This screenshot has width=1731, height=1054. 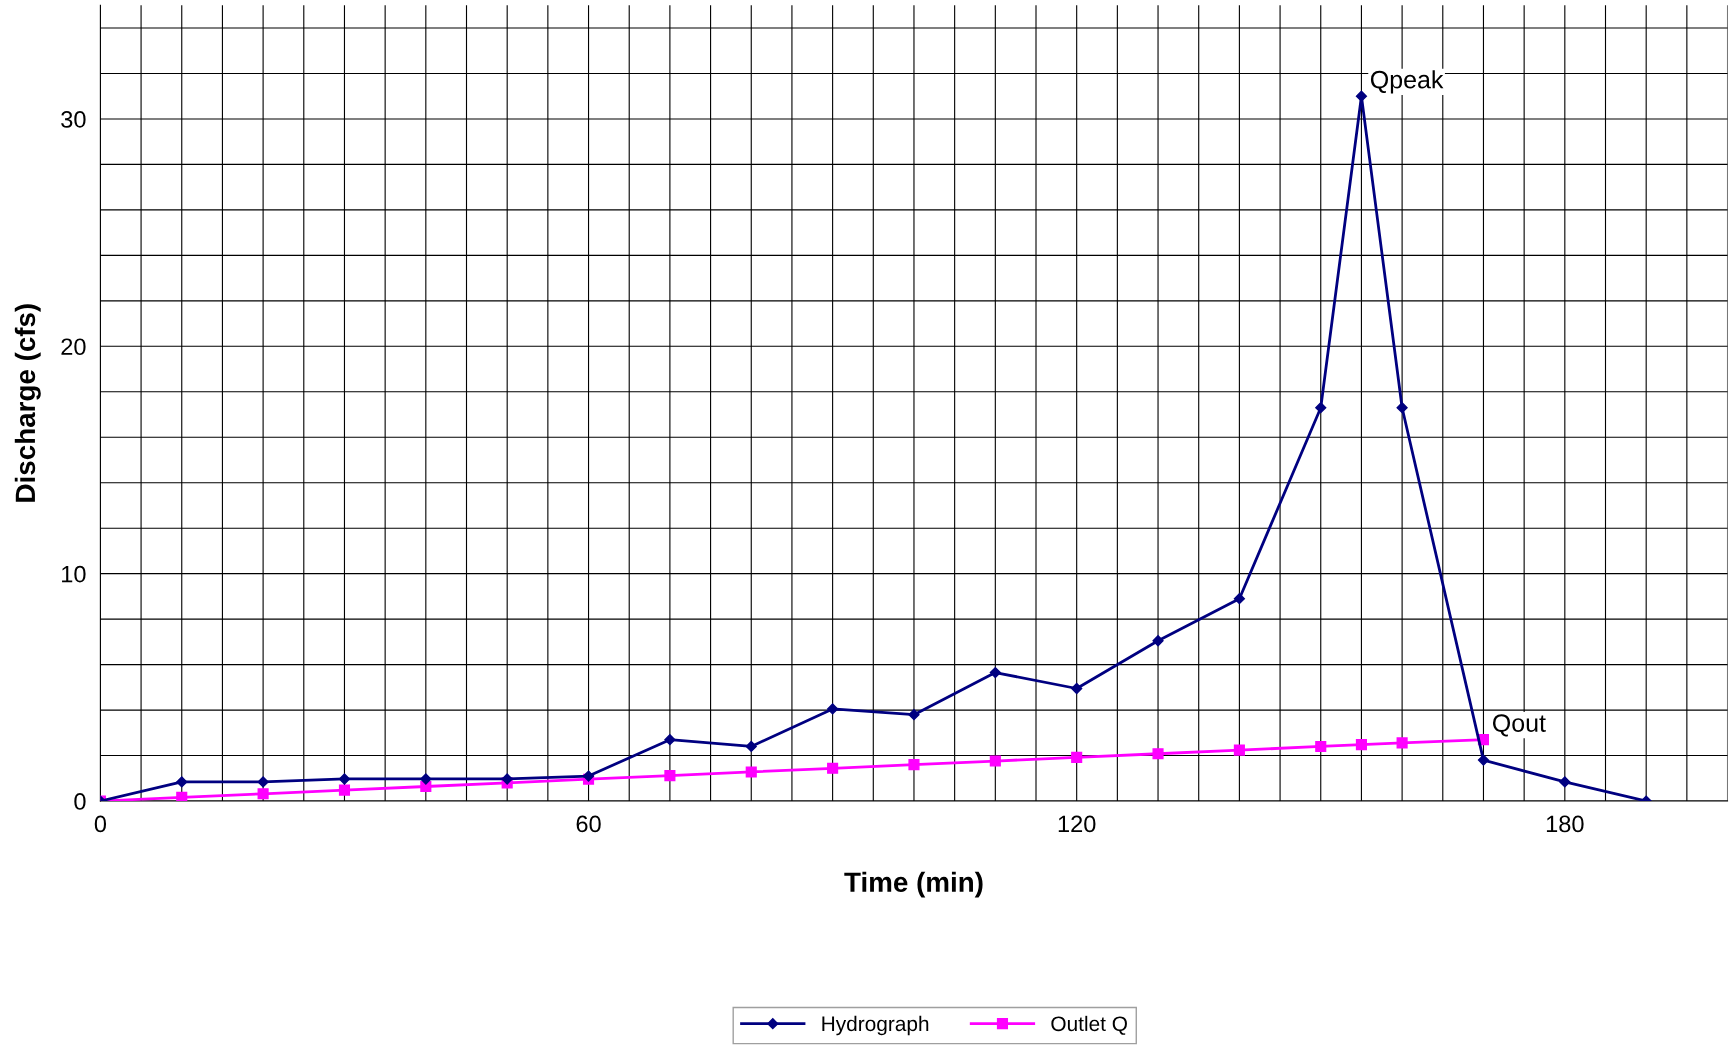 What do you see at coordinates (1565, 824) in the screenshot?
I see `x-tick-label: 180` at bounding box center [1565, 824].